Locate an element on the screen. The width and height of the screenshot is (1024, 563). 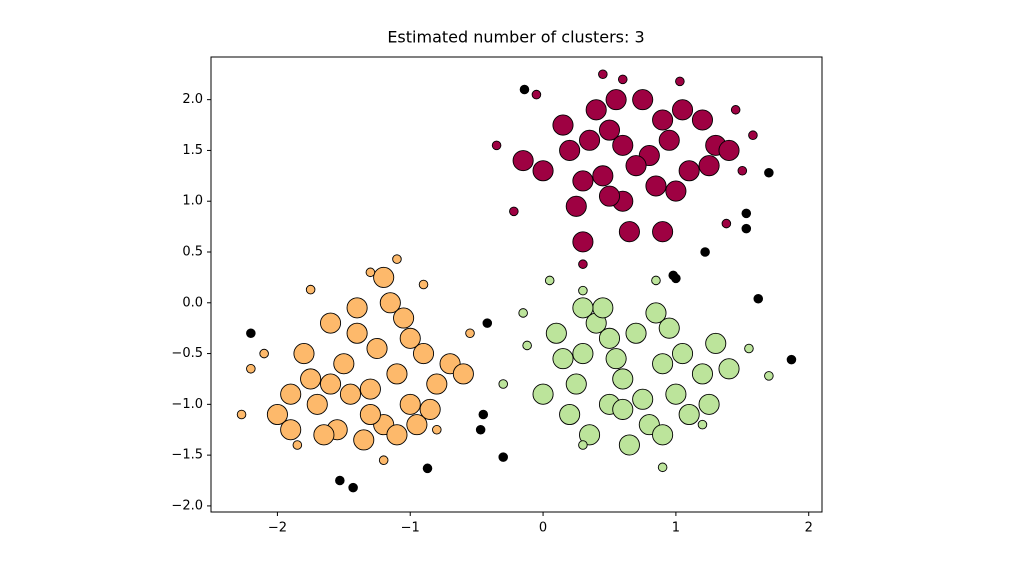
chart-title: Estimated number of clusters: 3 is located at coordinates (515, 37).